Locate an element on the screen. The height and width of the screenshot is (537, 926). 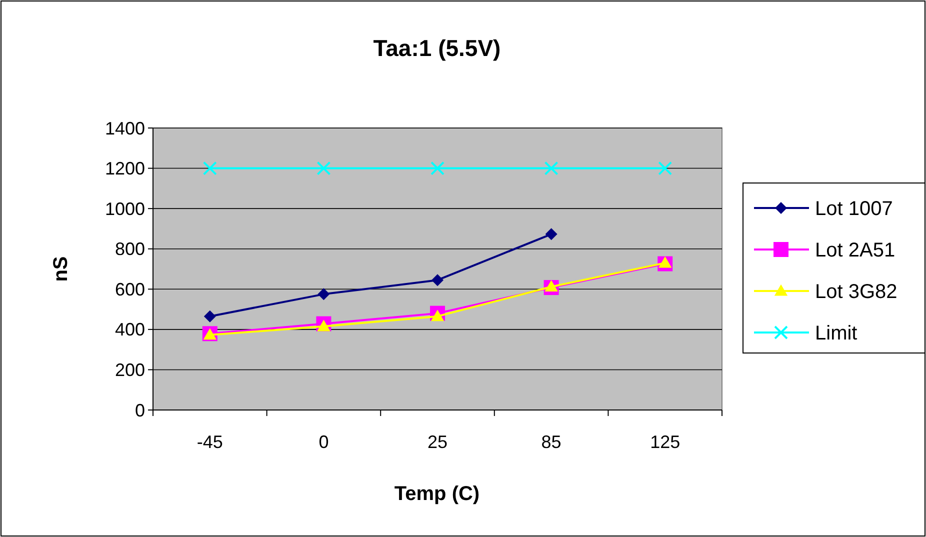
chart-title: Taa:1 (5.5V) is located at coordinates (437, 48).